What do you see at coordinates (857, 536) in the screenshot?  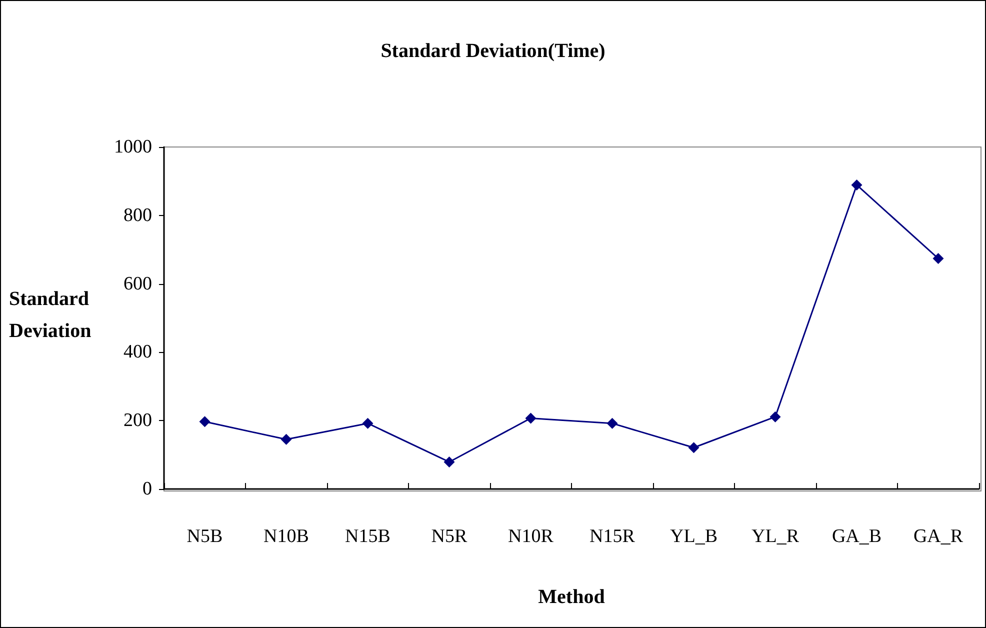 I see `x-tick-label: GA_B` at bounding box center [857, 536].